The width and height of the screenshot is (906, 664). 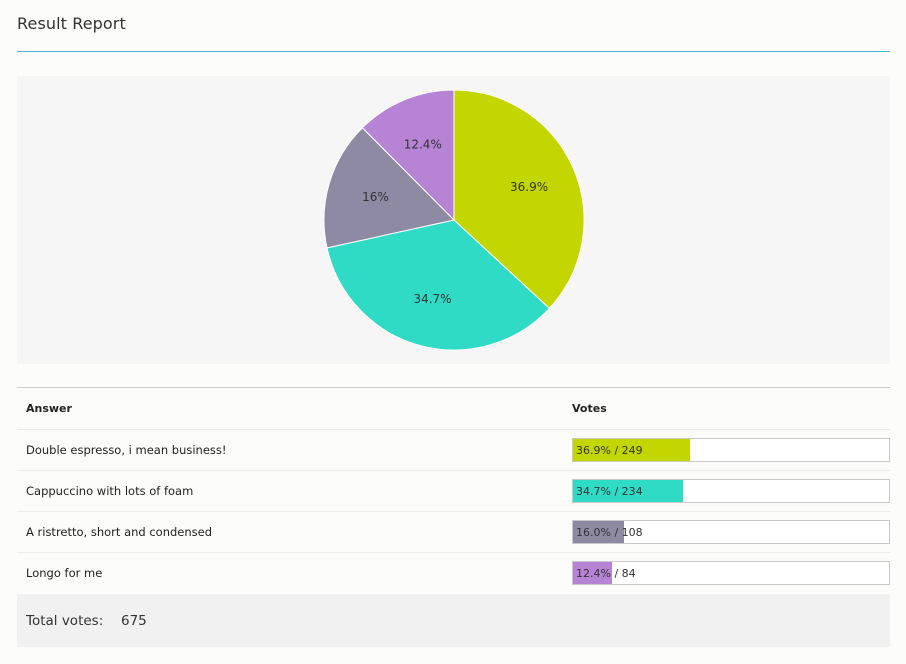 What do you see at coordinates (731, 573) in the screenshot?
I see `vote-bar: 12.4% / 84` at bounding box center [731, 573].